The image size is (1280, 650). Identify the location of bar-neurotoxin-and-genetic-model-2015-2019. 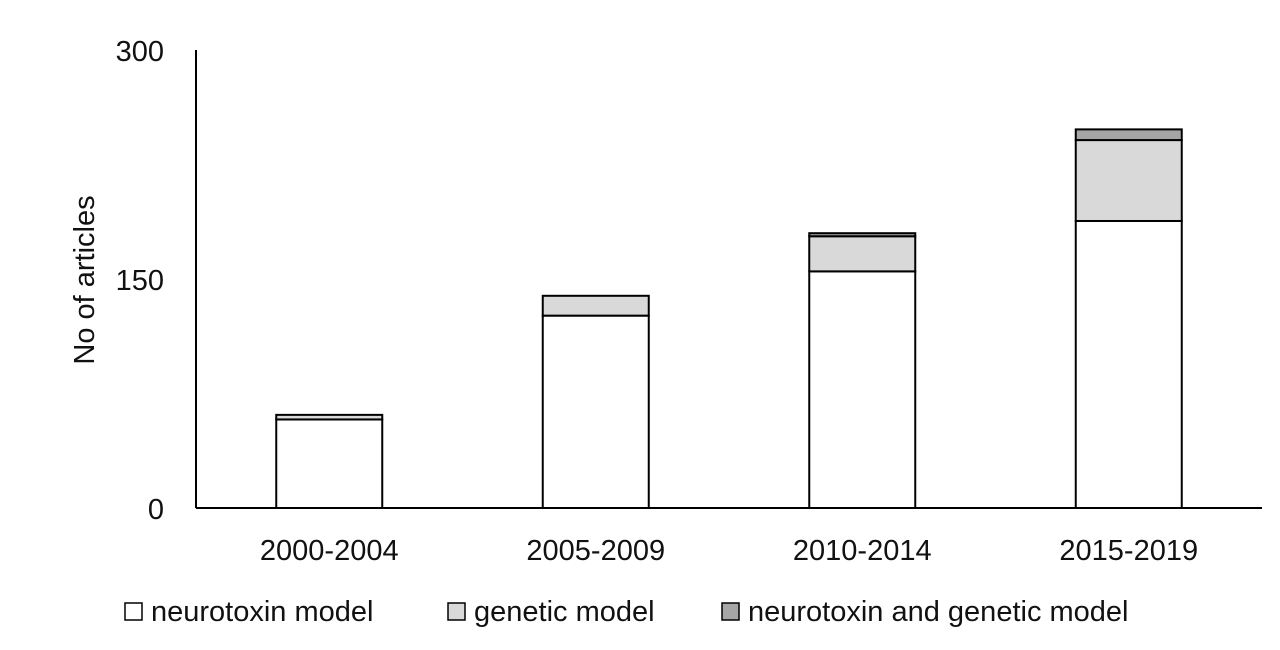
(1128, 135).